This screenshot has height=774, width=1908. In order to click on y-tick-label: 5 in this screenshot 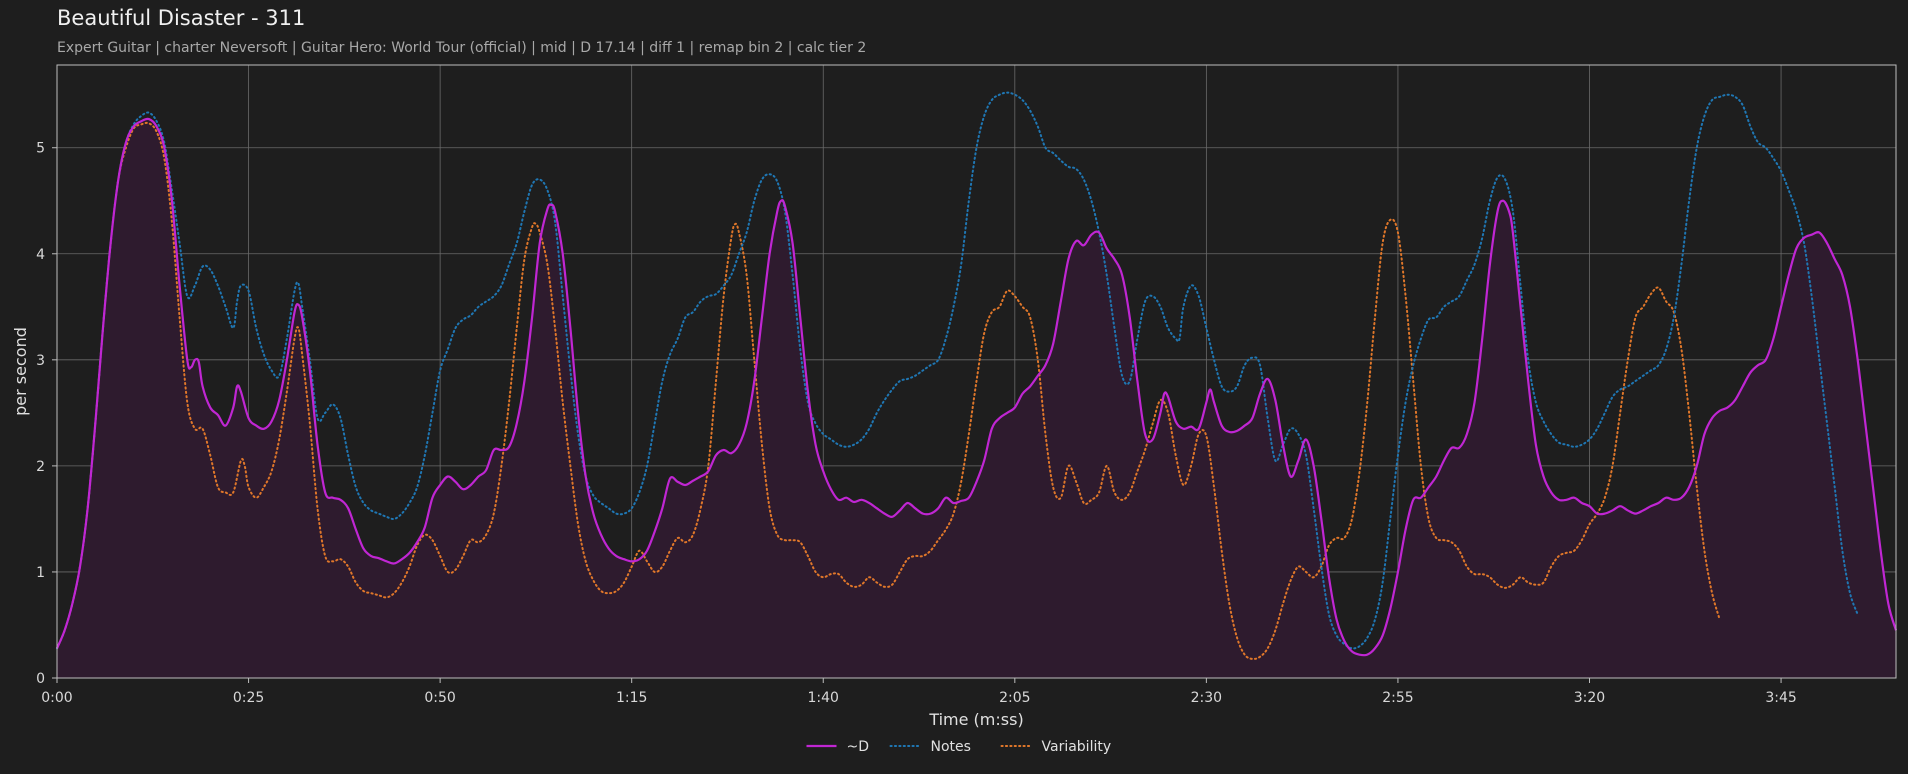, I will do `click(40, 149)`.